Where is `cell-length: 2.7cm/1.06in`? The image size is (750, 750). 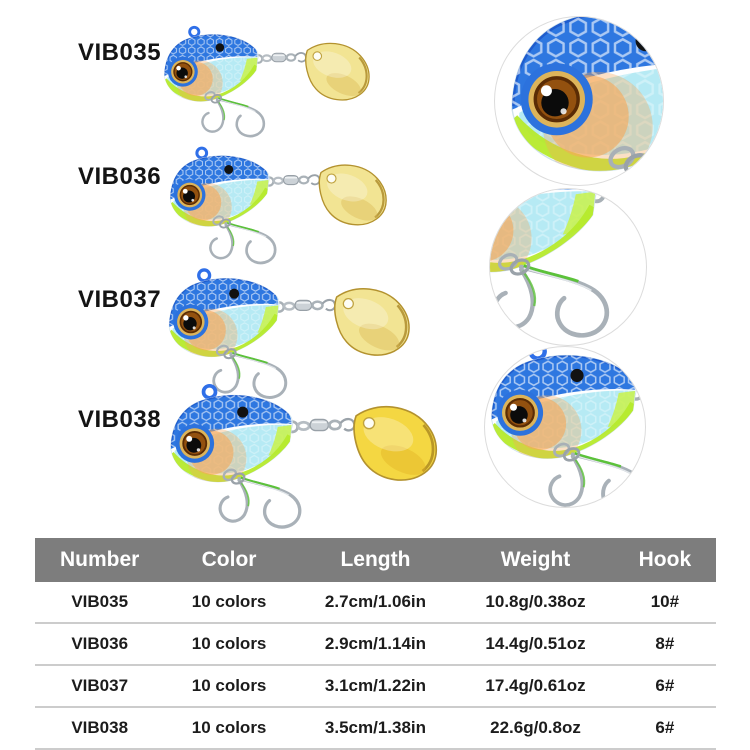 cell-length: 2.7cm/1.06in is located at coordinates (375, 601).